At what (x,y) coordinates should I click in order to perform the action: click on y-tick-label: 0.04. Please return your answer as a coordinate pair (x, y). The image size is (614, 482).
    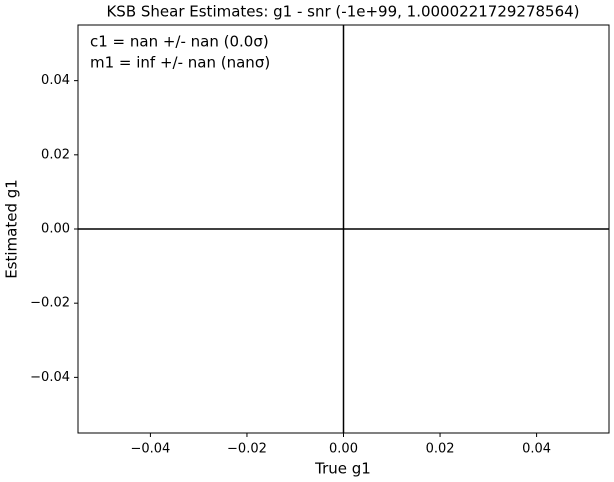
    Looking at the image, I should click on (55, 80).